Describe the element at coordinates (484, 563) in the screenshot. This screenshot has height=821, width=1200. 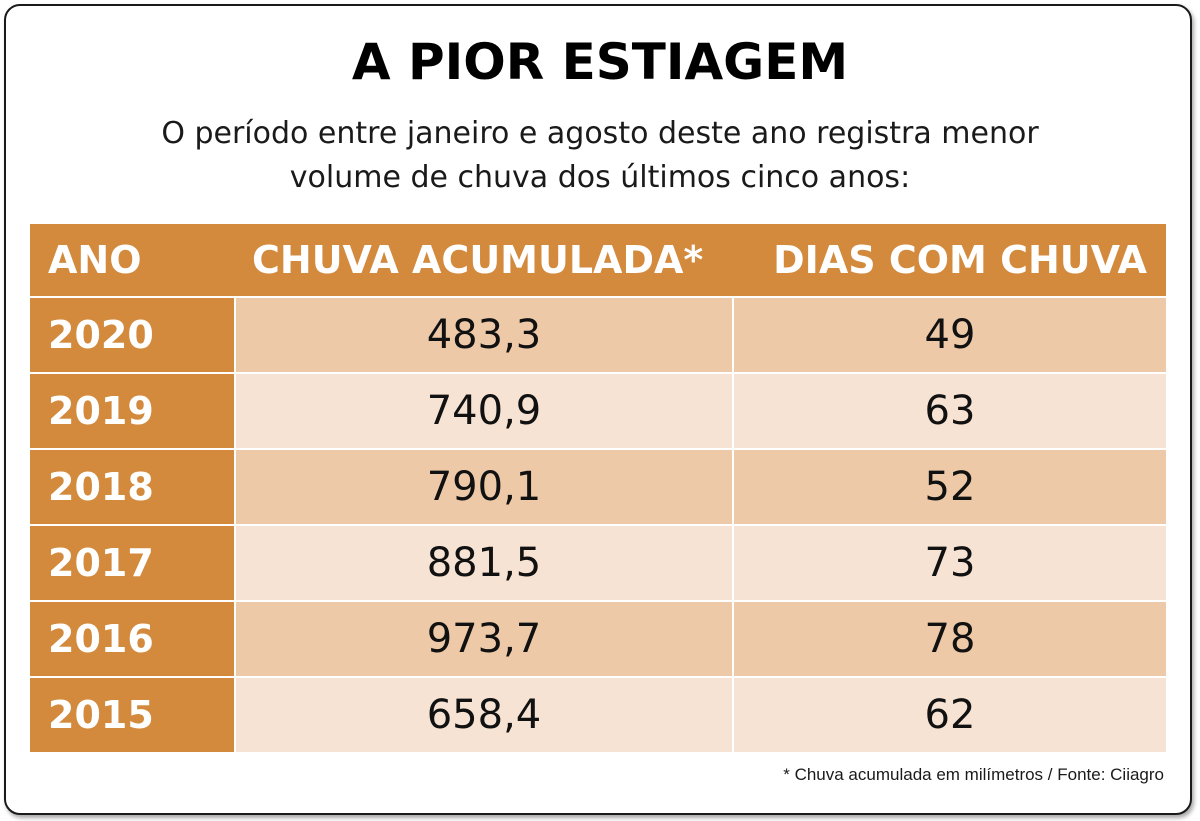
I see `rain-cell: 881,5` at that location.